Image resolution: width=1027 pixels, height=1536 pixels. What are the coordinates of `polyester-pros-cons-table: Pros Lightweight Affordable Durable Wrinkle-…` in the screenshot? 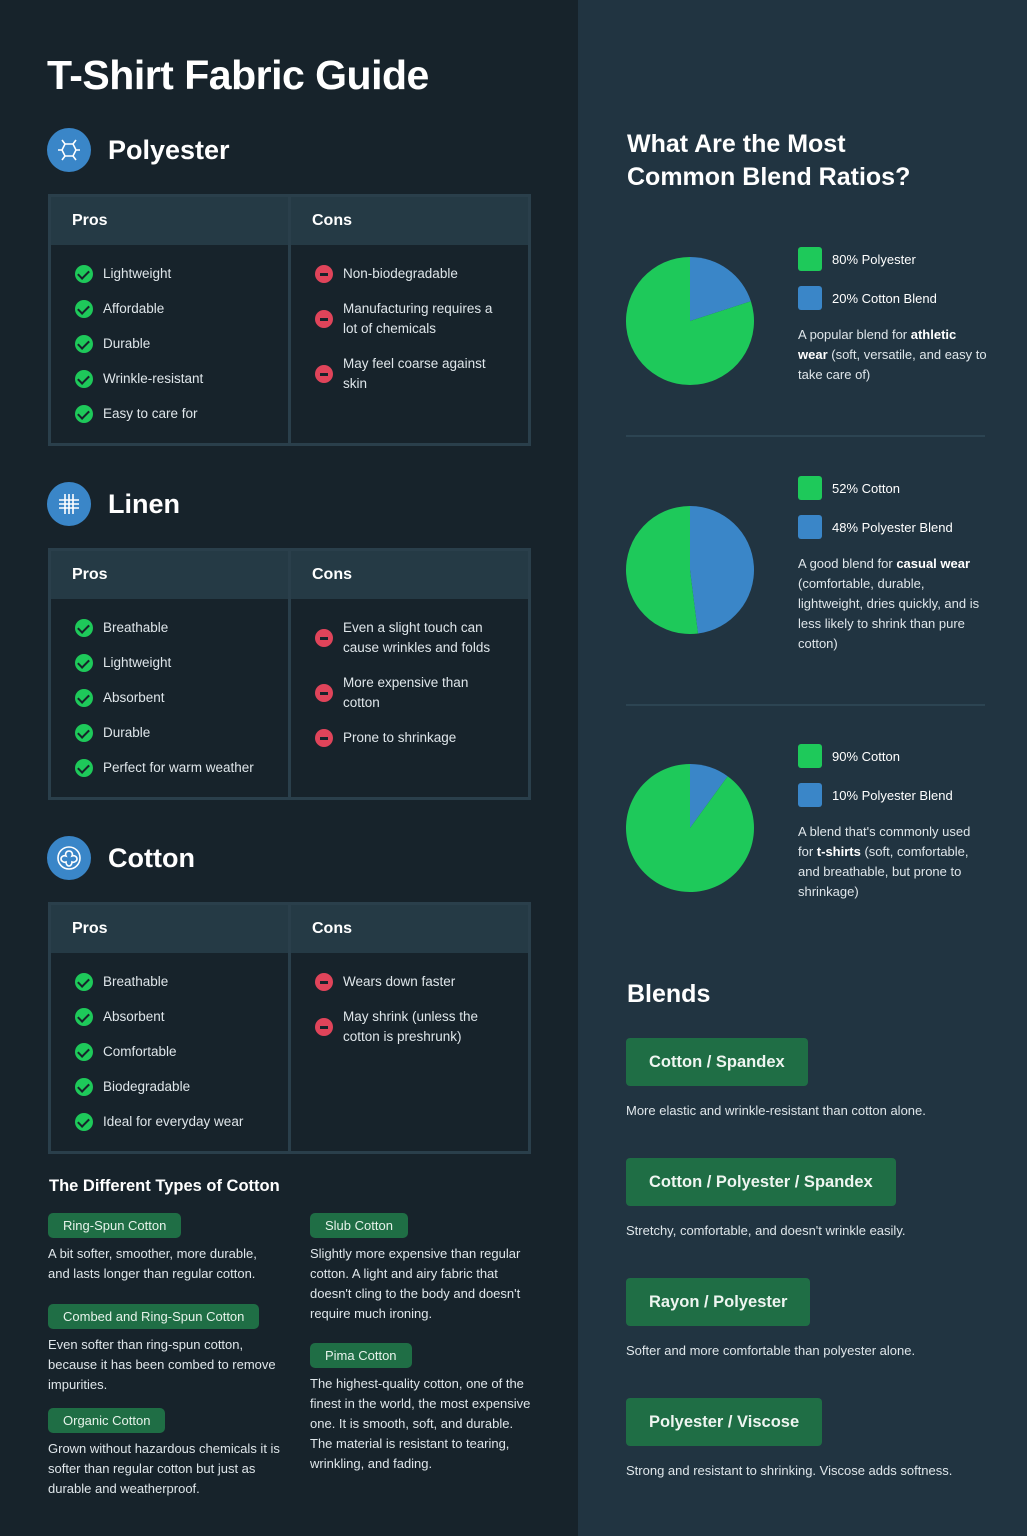 It's located at (289, 320).